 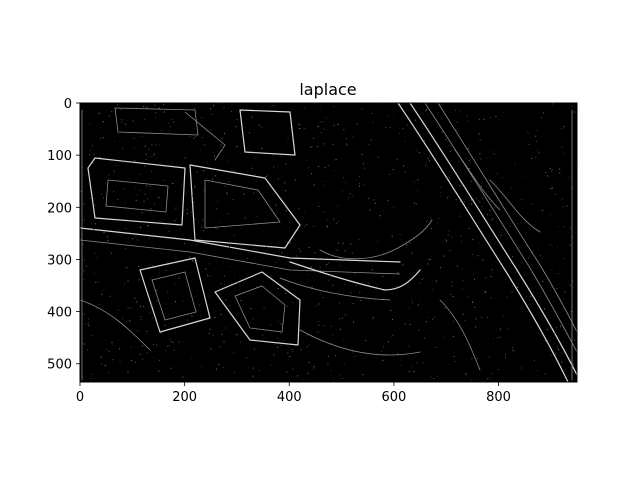 What do you see at coordinates (260, 309) in the screenshot?
I see `building-outline` at bounding box center [260, 309].